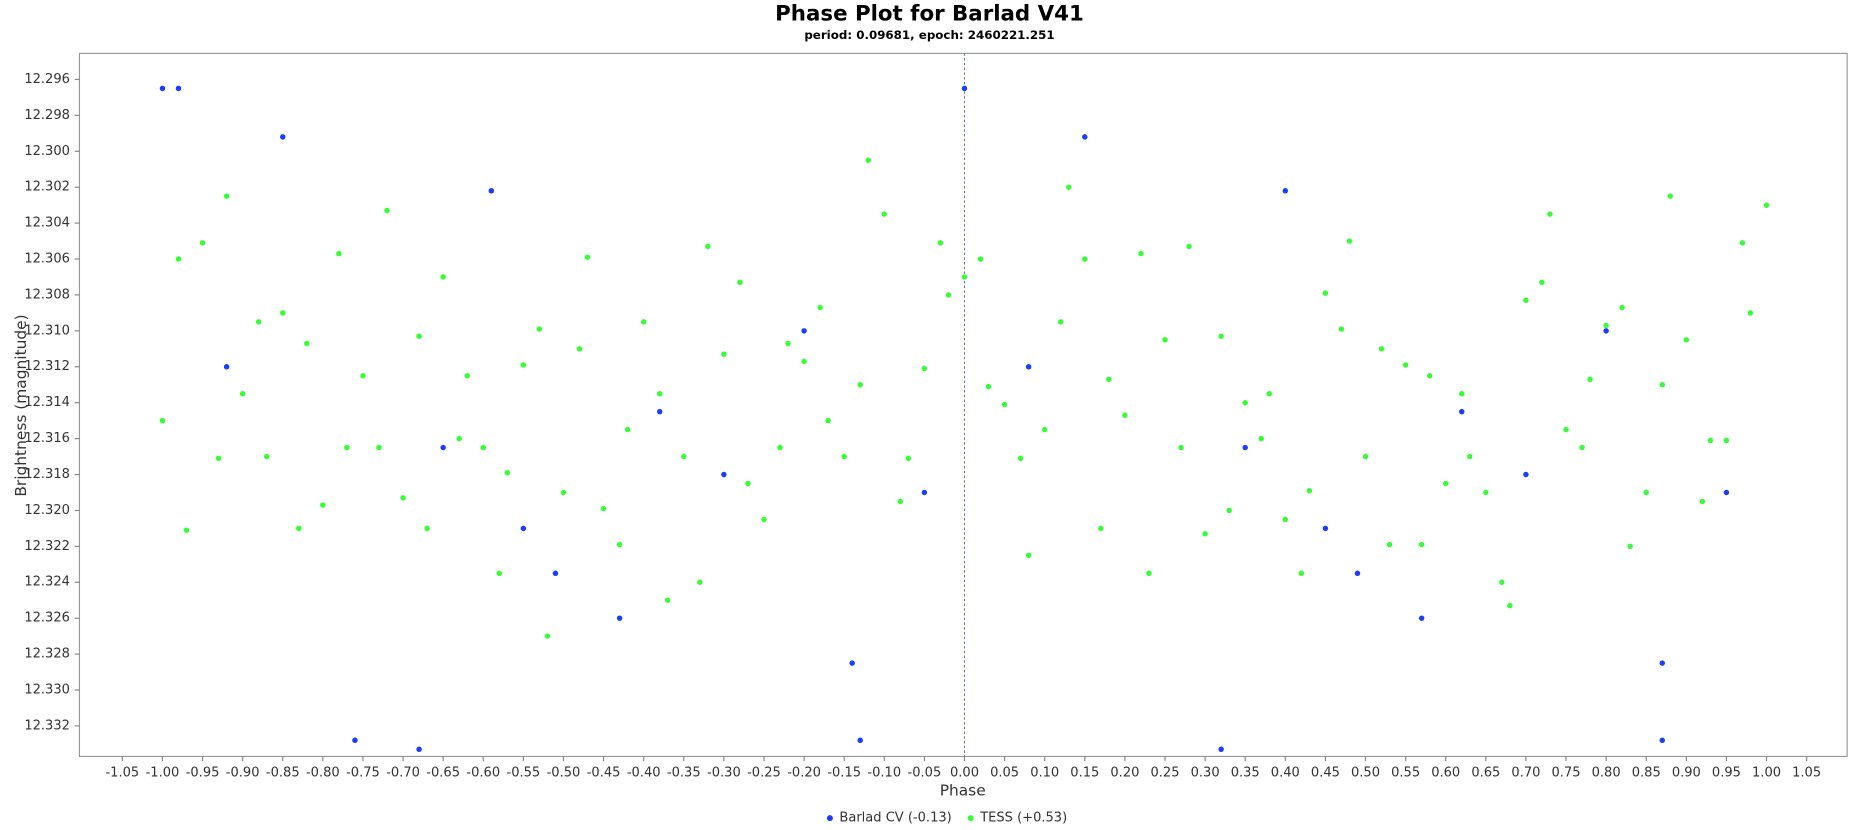 The image size is (1859, 830). I want to click on x-tick-label: -0.45, so click(604, 773).